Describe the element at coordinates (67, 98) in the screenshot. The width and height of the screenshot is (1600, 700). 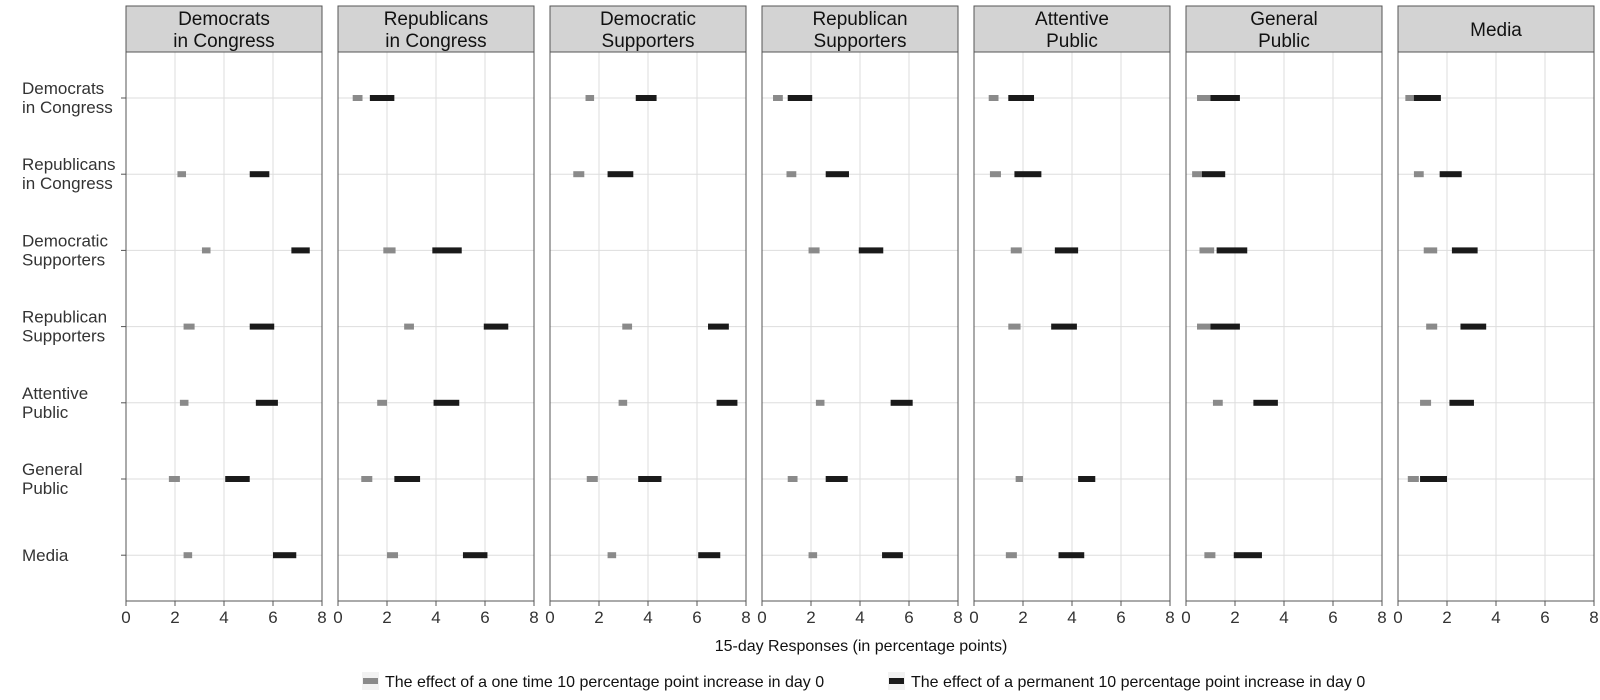
I see `row-label-democrats-in-congress: Democrats in Congress` at that location.